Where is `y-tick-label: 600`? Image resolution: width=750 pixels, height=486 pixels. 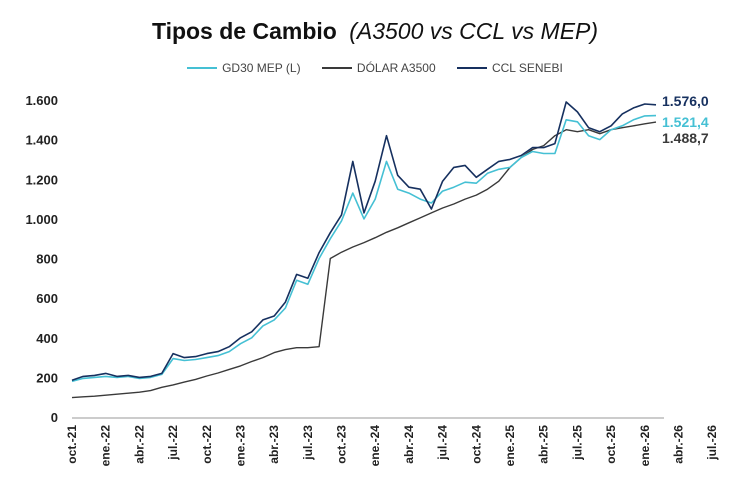
y-tick-label: 600 is located at coordinates (47, 298).